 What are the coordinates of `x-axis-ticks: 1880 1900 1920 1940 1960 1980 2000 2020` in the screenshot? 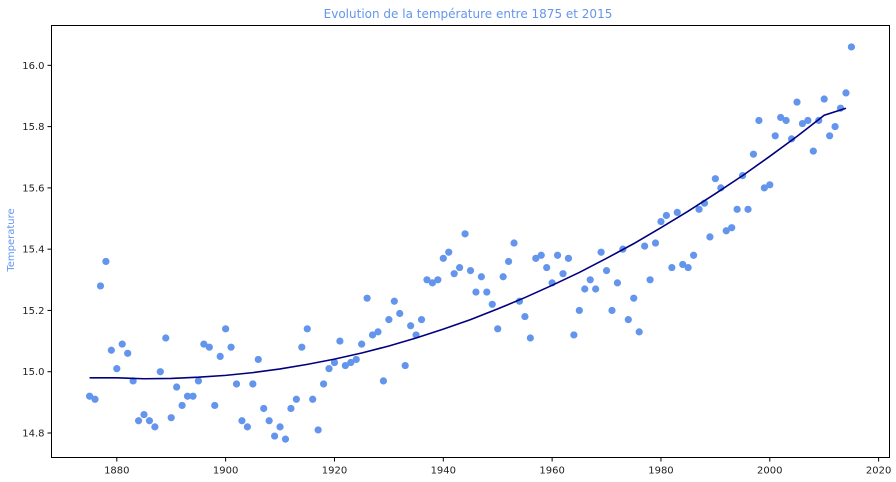 It's located at (497, 467).